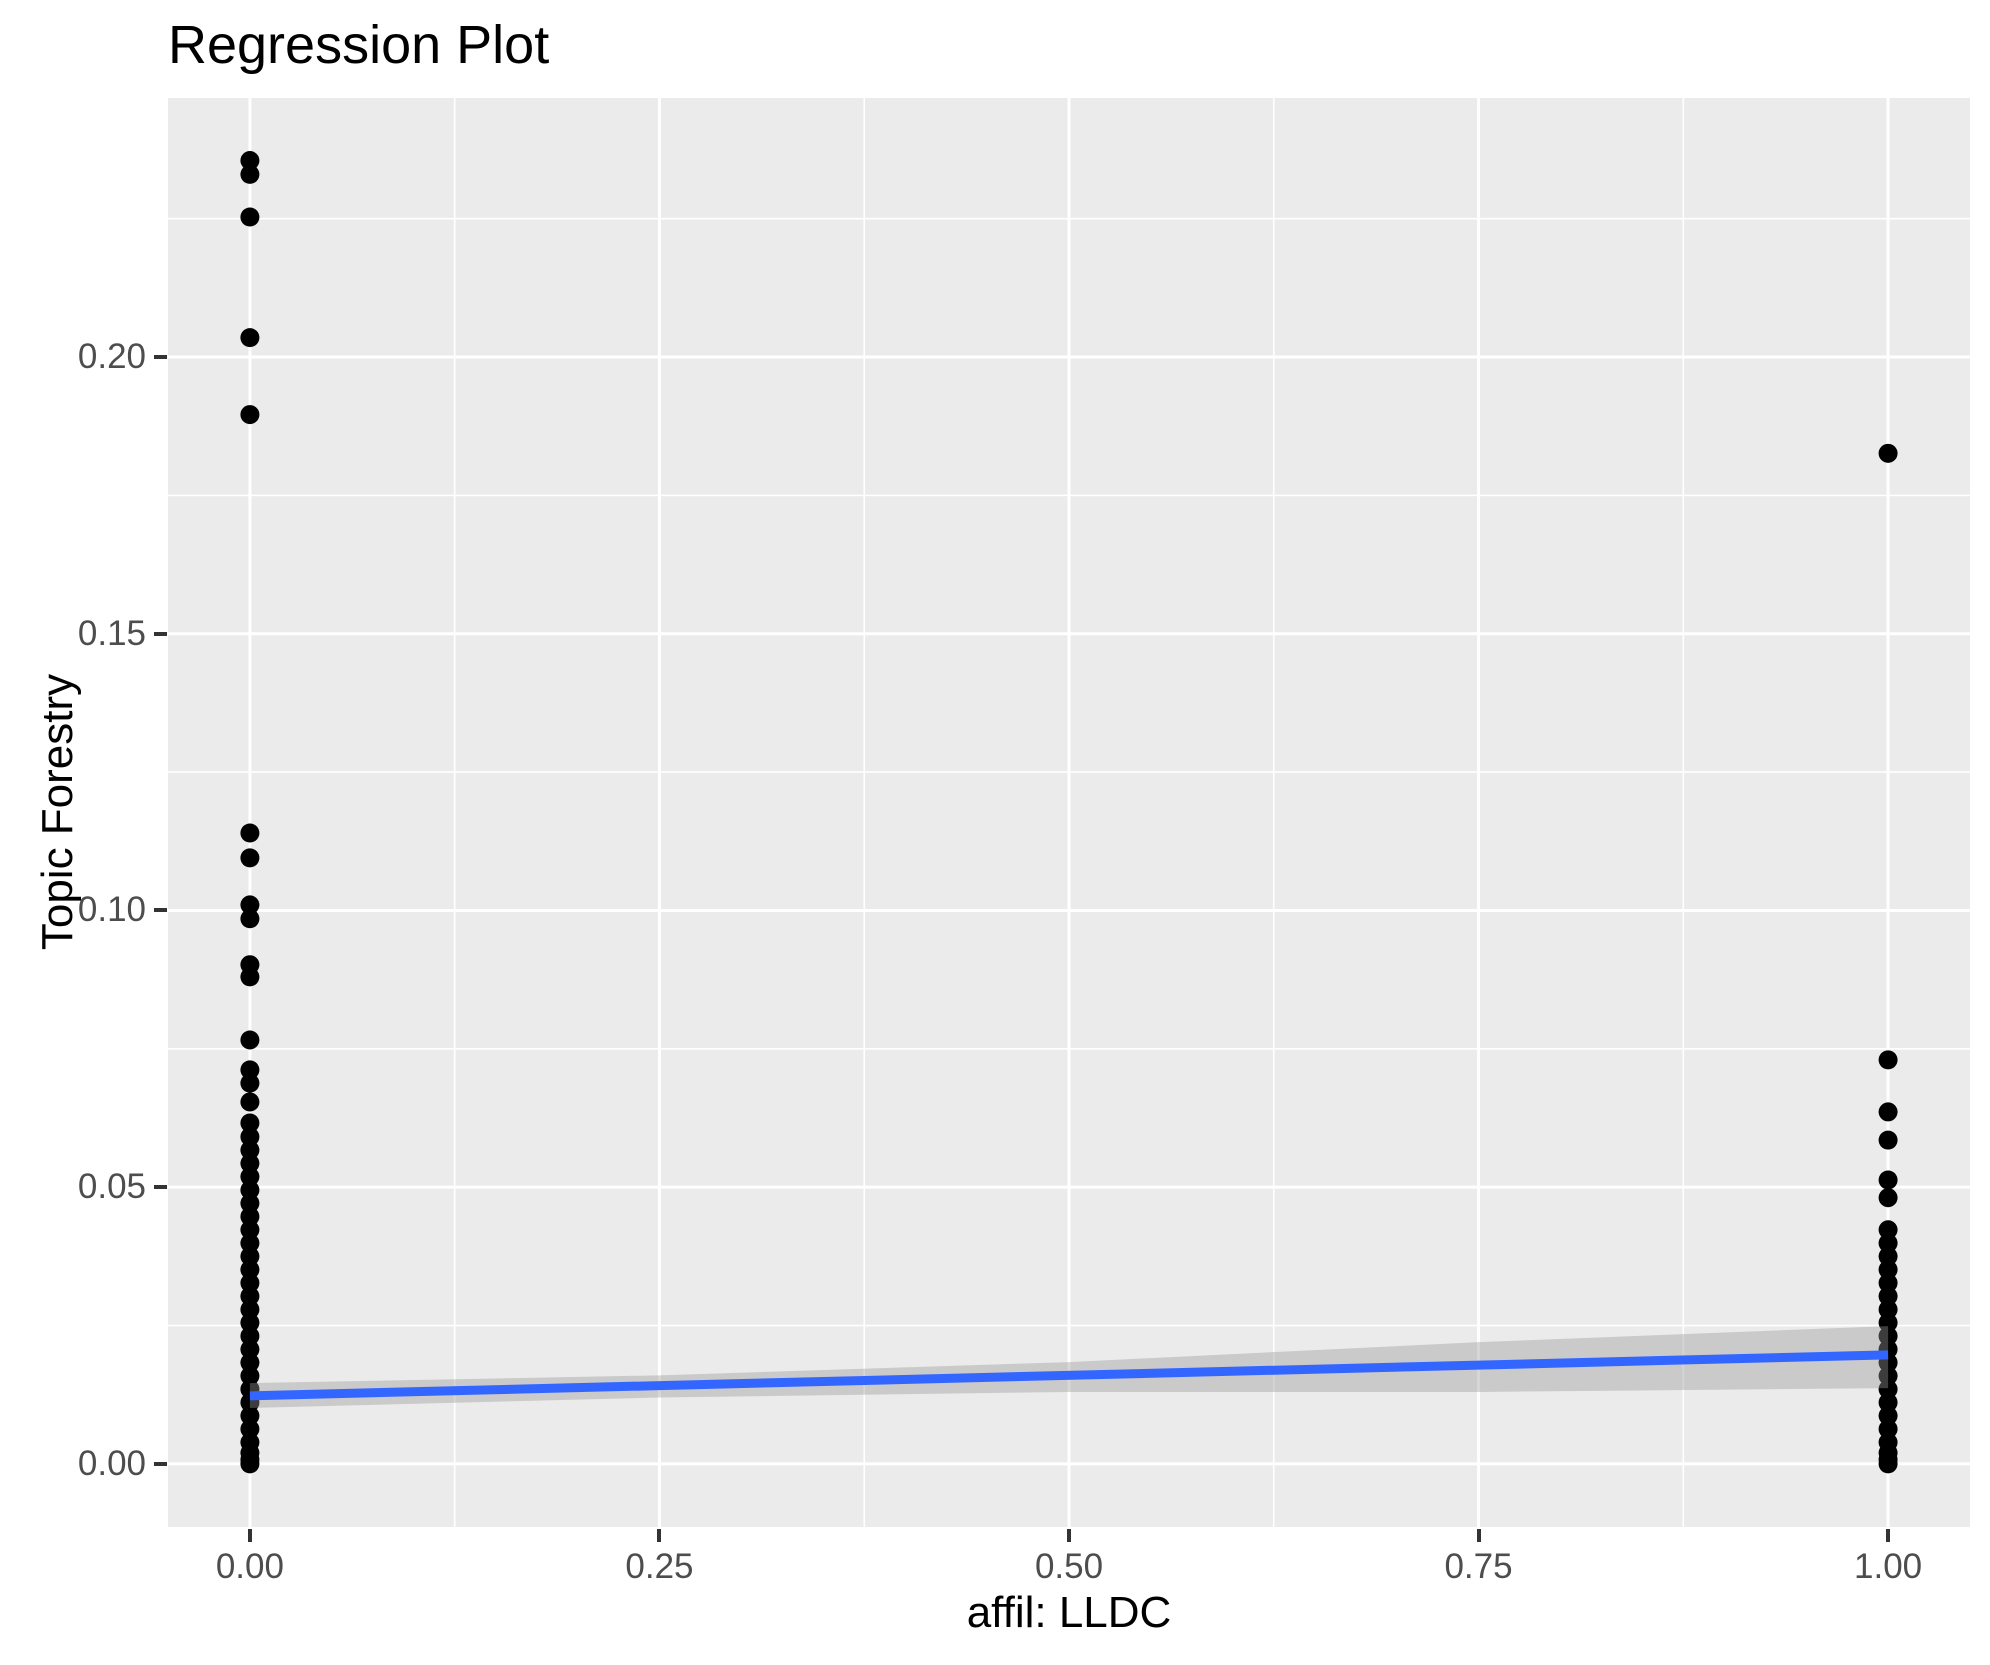  What do you see at coordinates (1069, 1612) in the screenshot?
I see `x-axis-title: affil: LLDC` at bounding box center [1069, 1612].